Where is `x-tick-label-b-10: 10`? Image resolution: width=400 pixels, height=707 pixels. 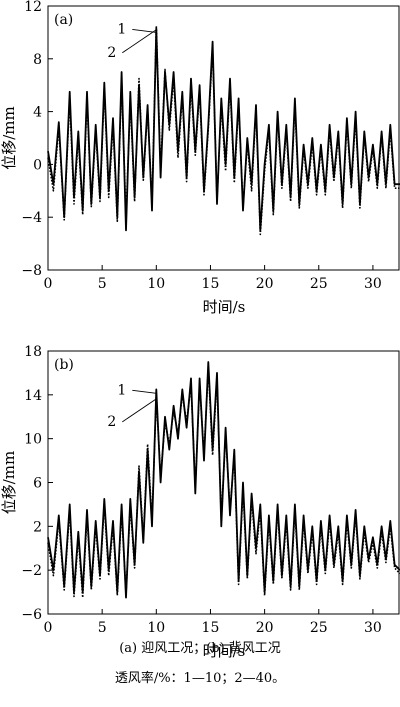 x-tick-label-b-10: 10 is located at coordinates (156, 628).